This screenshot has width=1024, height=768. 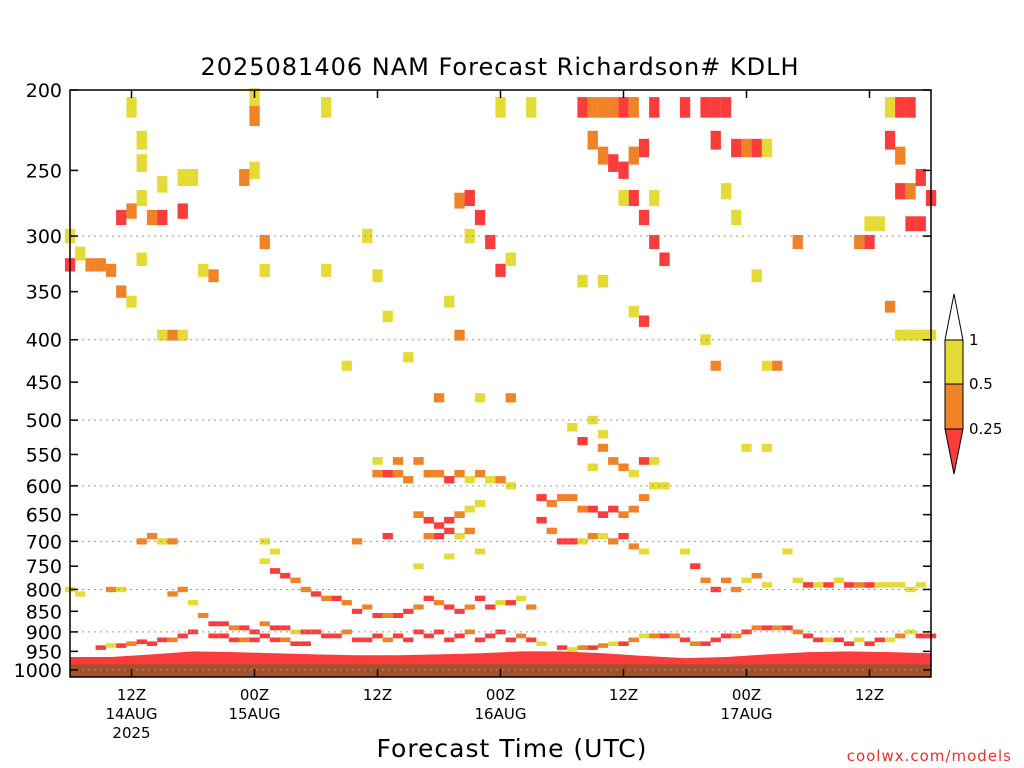 What do you see at coordinates (44, 633) in the screenshot?
I see `y-tick-label: 900` at bounding box center [44, 633].